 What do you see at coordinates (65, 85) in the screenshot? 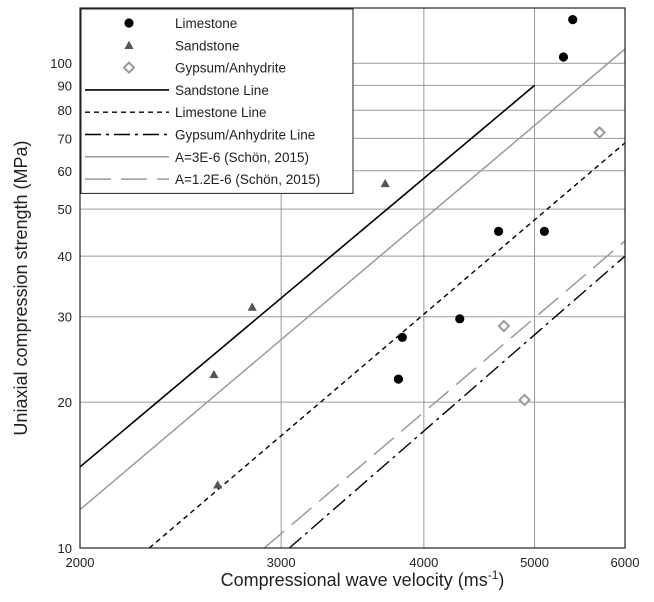
I see `y-tick-label: 90` at bounding box center [65, 85].